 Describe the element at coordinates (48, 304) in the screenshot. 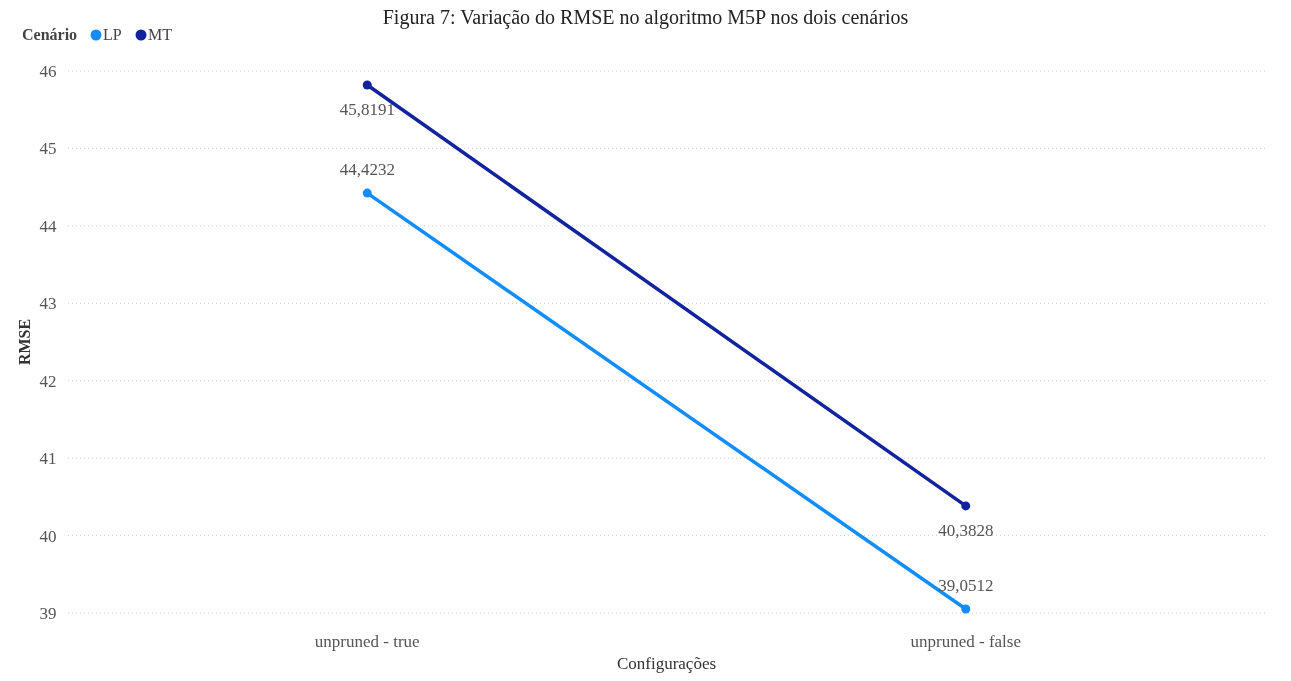

I see `y-tick-label: 43` at that location.